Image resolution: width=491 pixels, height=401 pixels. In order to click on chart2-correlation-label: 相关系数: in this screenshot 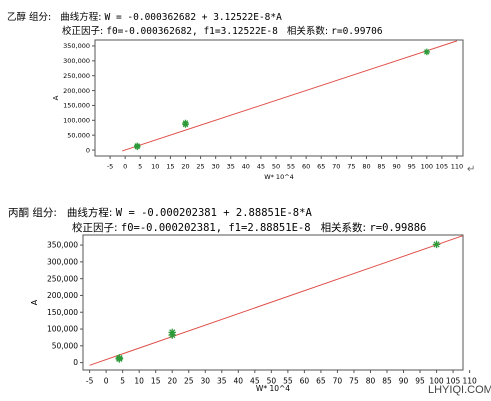, I will do `click(343, 228)`.